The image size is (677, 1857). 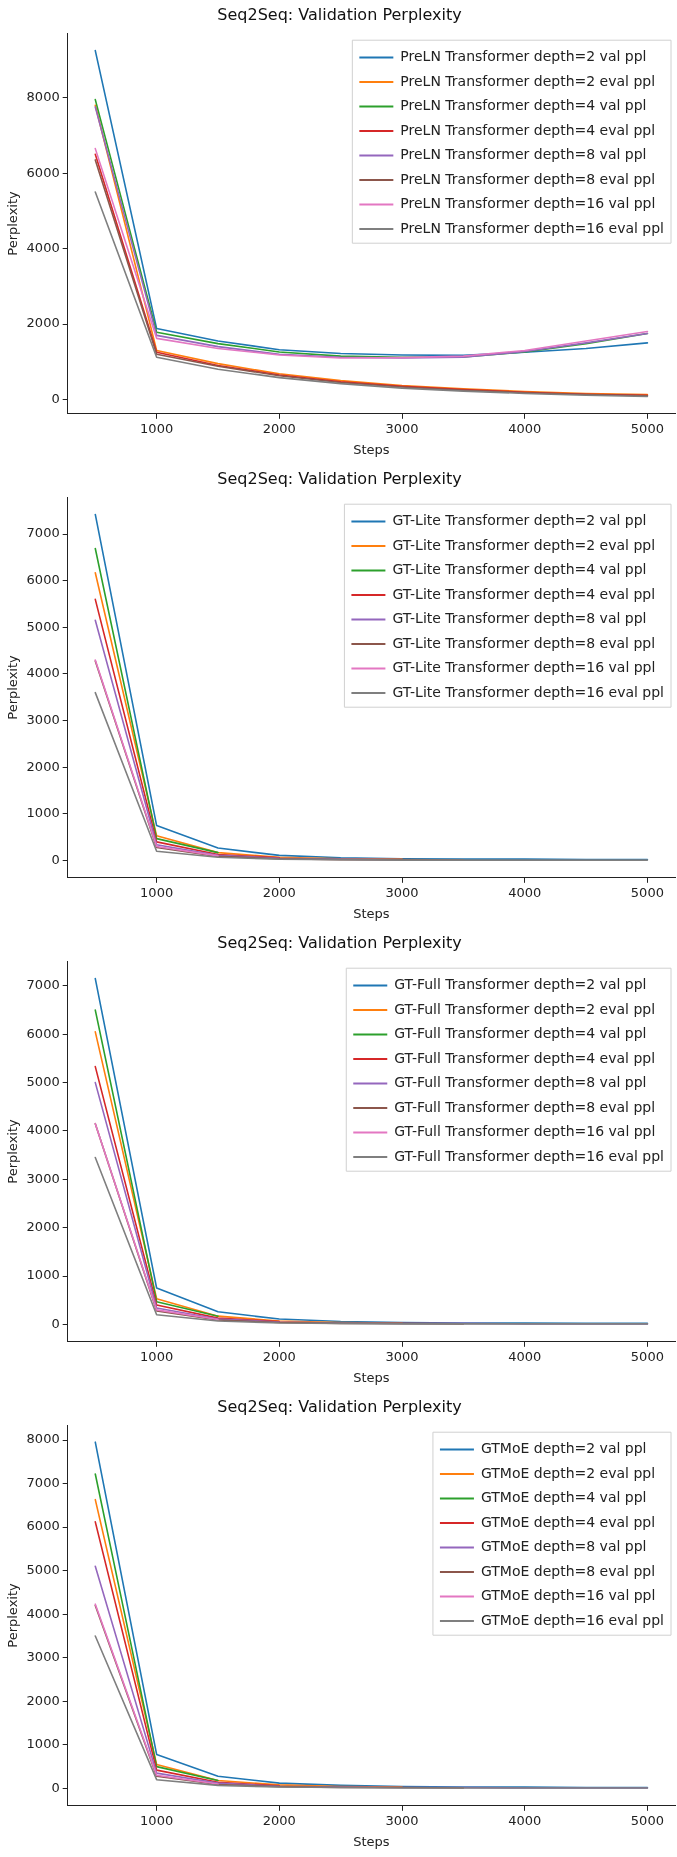 I want to click on legend-label: PreLN Transformer depth=8 val ppl, so click(x=523, y=154).